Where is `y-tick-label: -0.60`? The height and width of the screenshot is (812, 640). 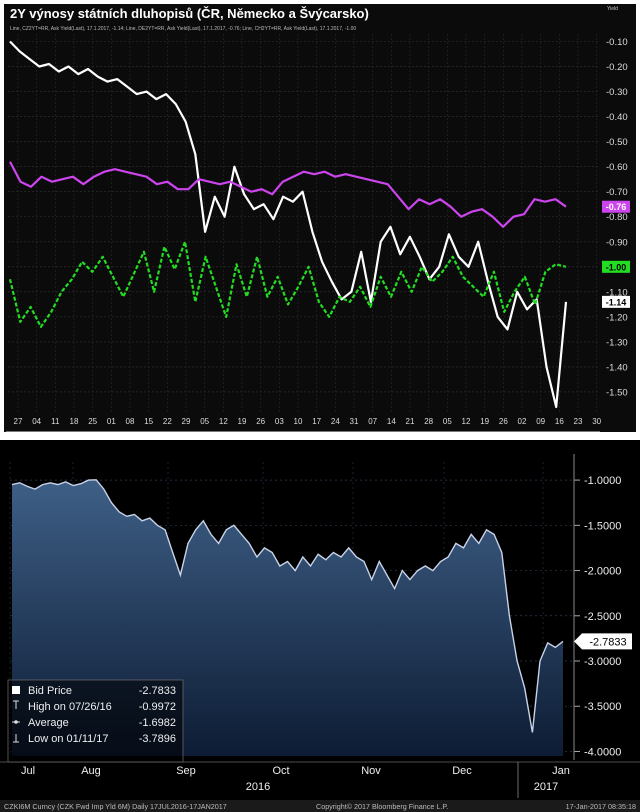 y-tick-label: -0.60 is located at coordinates (617, 167).